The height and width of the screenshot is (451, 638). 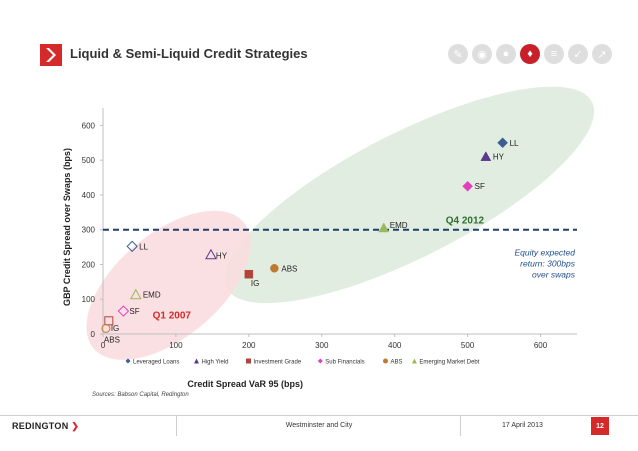 I want to click on target-icon: ◉, so click(x=482, y=54).